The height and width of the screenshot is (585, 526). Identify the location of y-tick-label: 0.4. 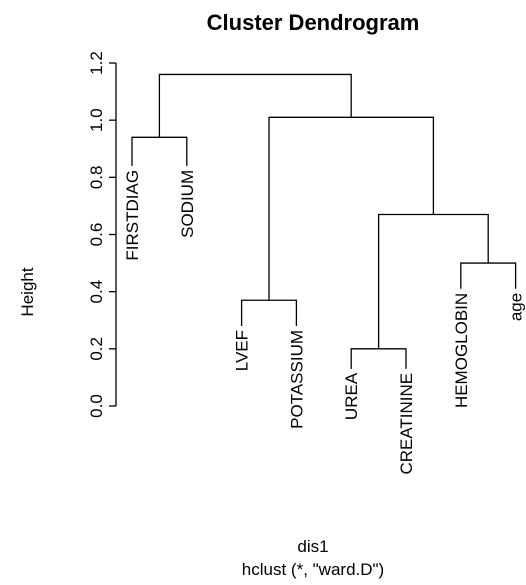
(96, 292).